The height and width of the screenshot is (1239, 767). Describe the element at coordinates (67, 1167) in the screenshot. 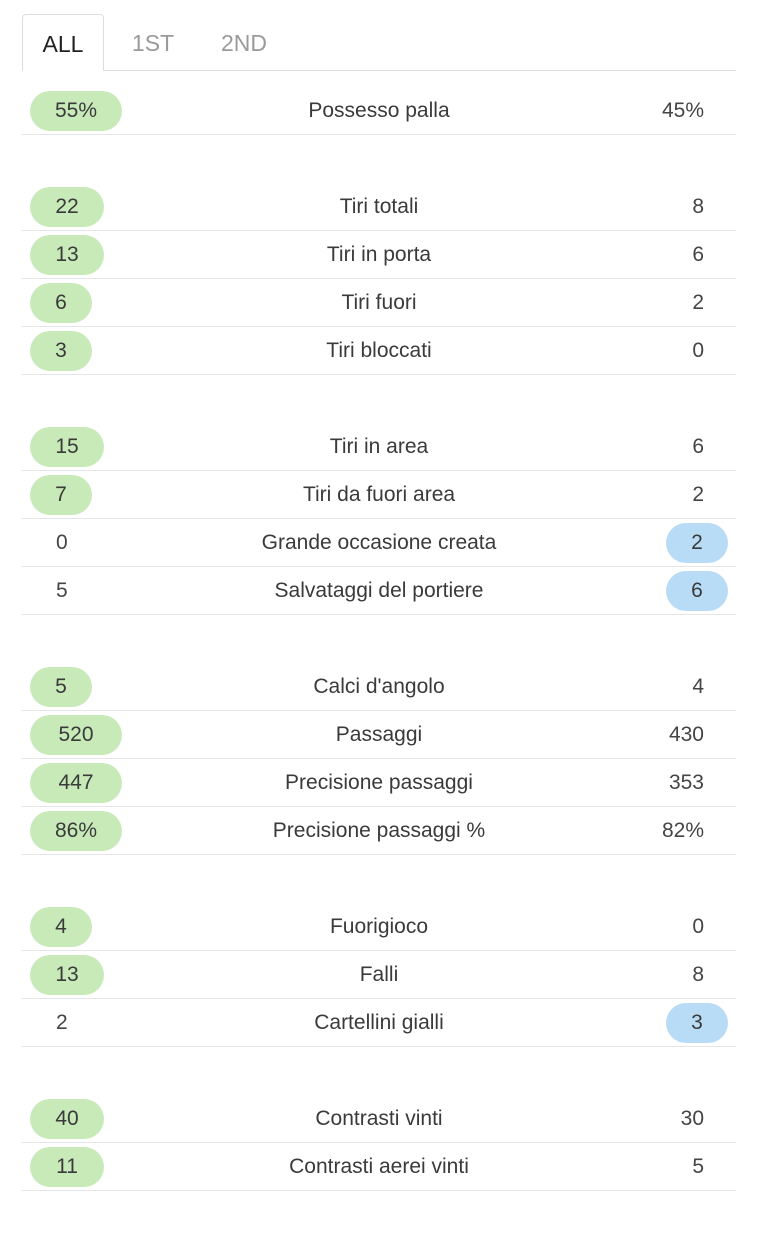

I see `home-value-highlight: 11` at that location.